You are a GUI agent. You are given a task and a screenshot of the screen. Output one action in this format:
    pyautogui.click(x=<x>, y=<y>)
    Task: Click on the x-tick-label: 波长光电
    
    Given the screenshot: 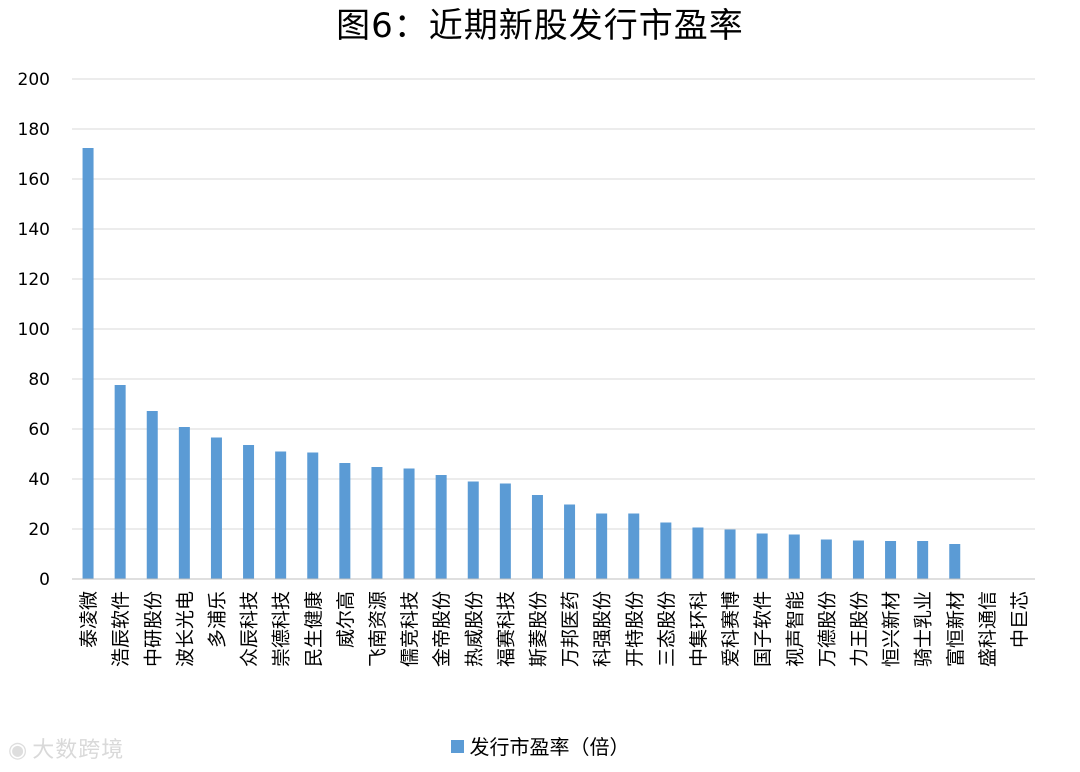 What is the action you would take?
    pyautogui.click(x=185, y=629)
    